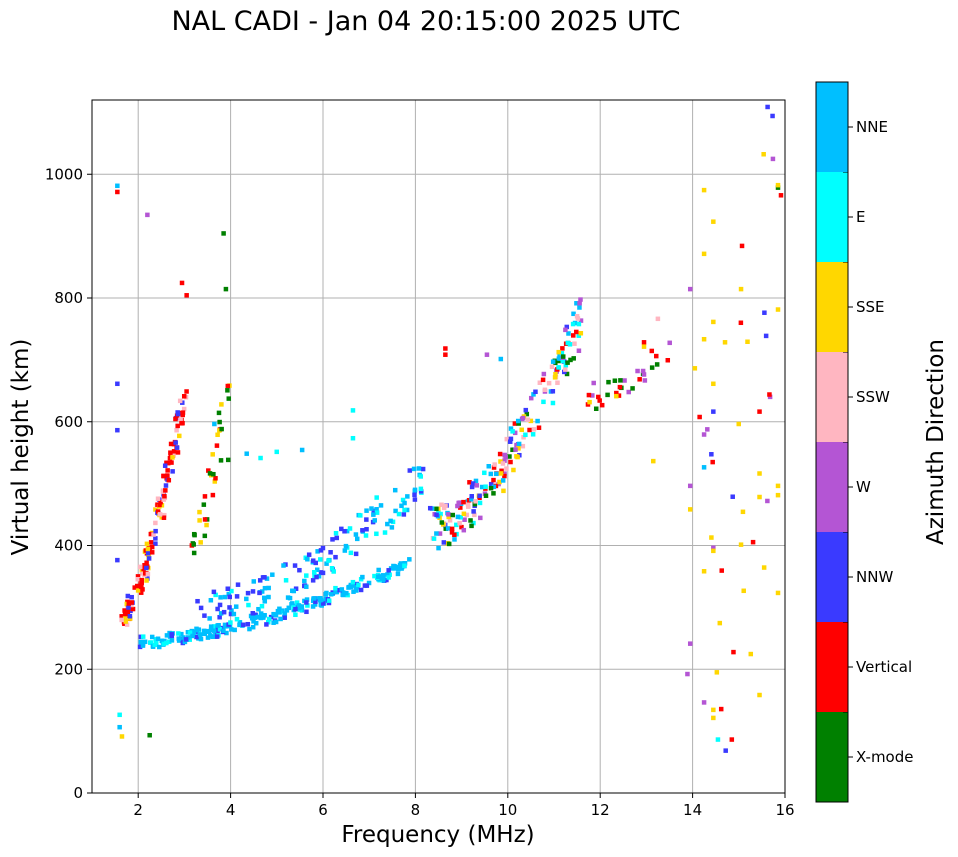 This screenshot has height=857, width=958. I want to click on y-tick-label: 800, so click(68, 298).